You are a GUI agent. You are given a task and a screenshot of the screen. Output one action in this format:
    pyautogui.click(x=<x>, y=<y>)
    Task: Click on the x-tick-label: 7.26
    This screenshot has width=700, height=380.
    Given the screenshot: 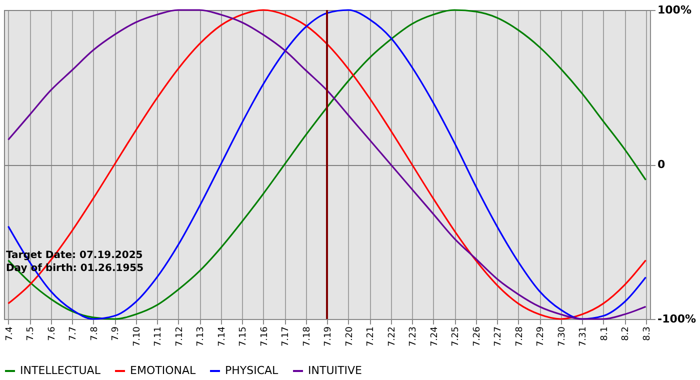 What is the action you would take?
    pyautogui.click(x=477, y=336)
    